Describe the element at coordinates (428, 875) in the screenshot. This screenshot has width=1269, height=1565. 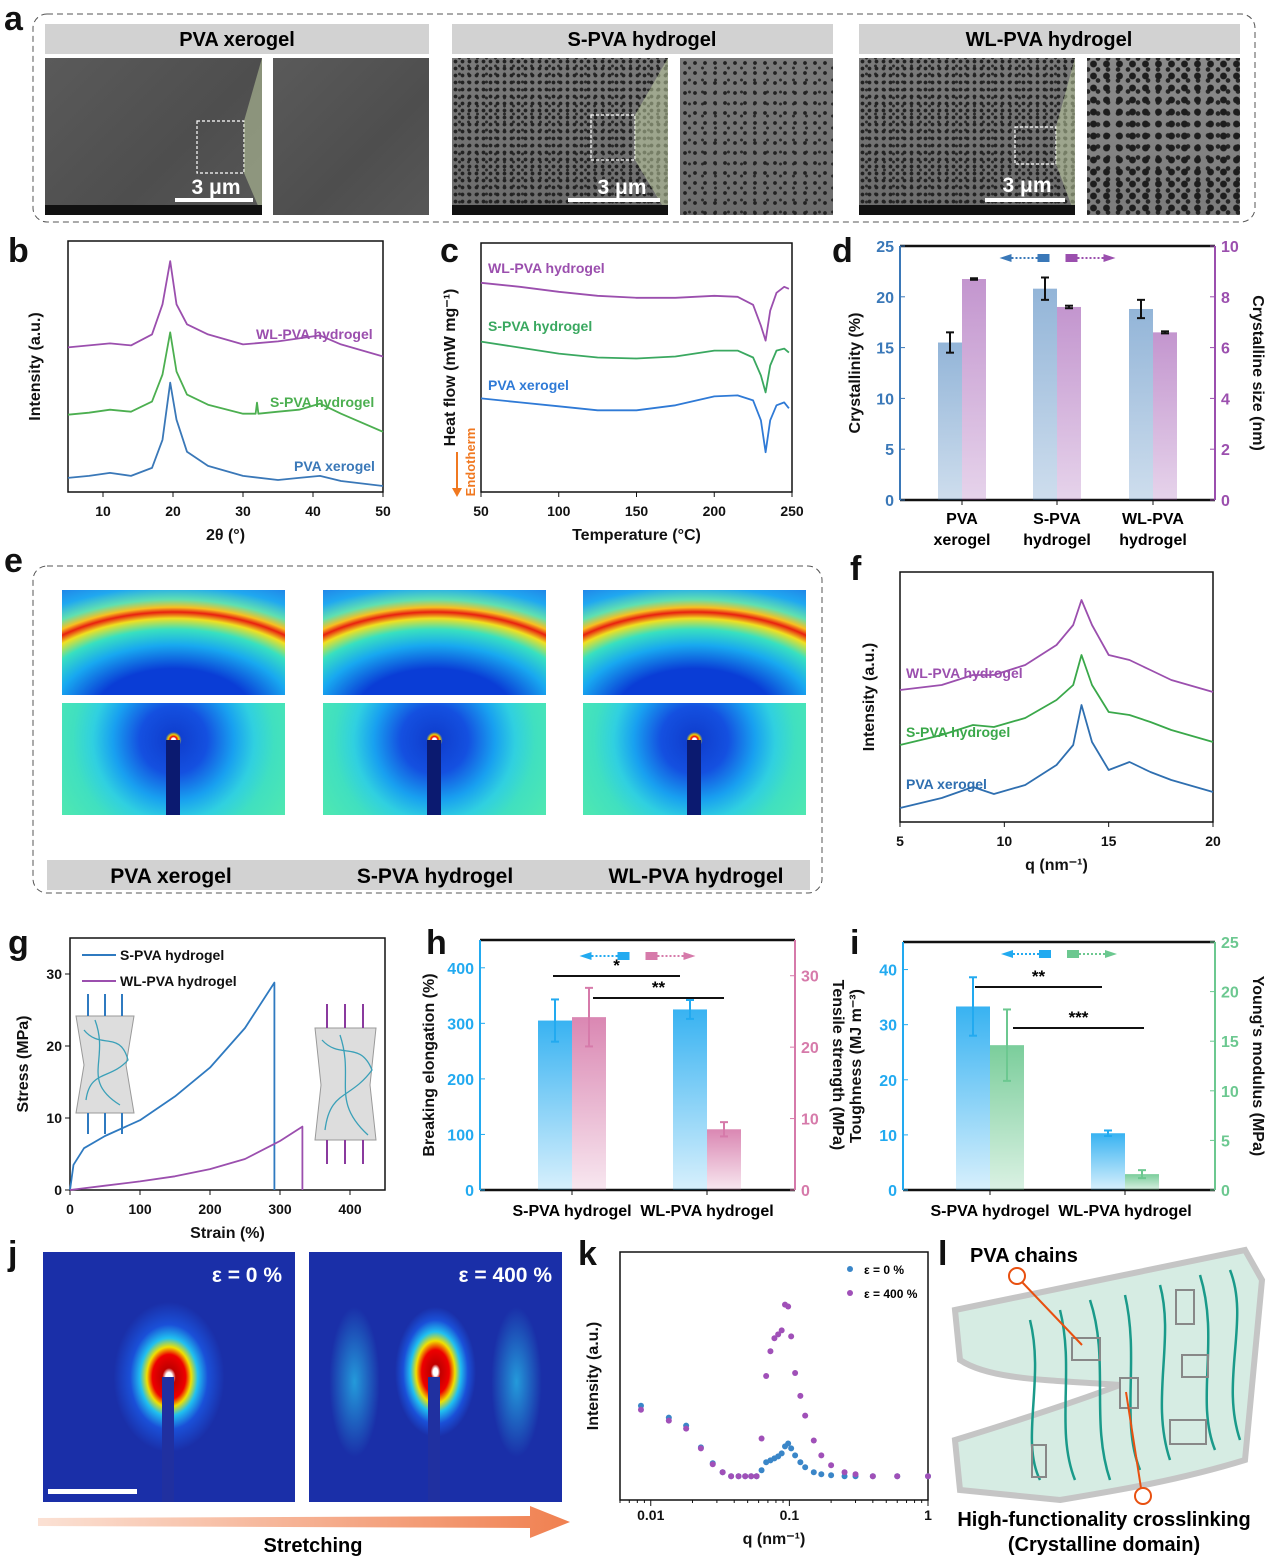
I see `panel-e-title-bar` at that location.